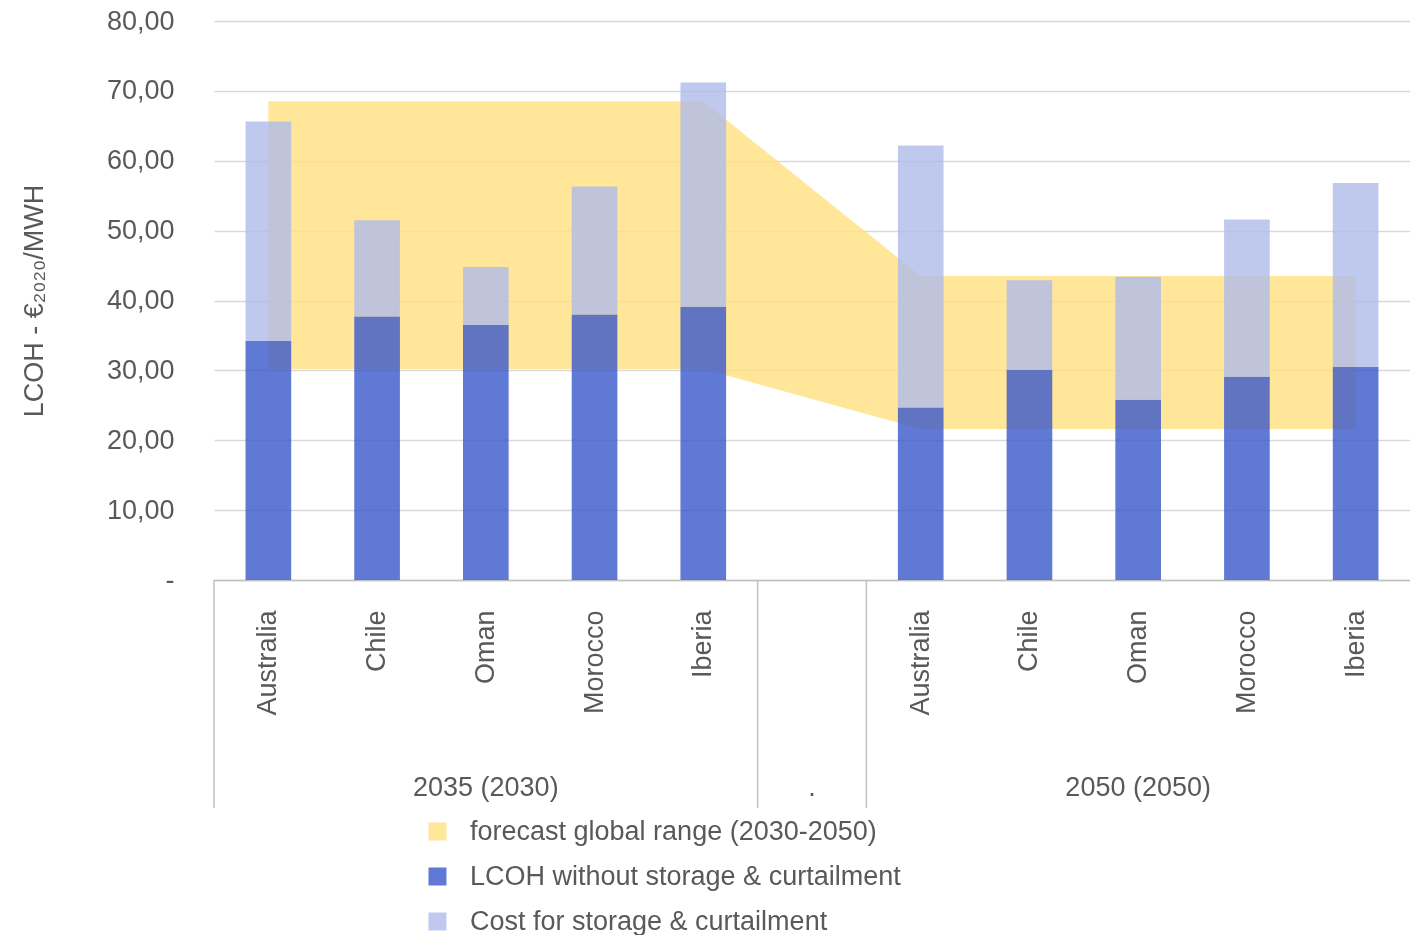 This screenshot has width=1416, height=938. What do you see at coordinates (673, 830) in the screenshot?
I see `legend-label: forecast global range (2030-2050)` at bounding box center [673, 830].